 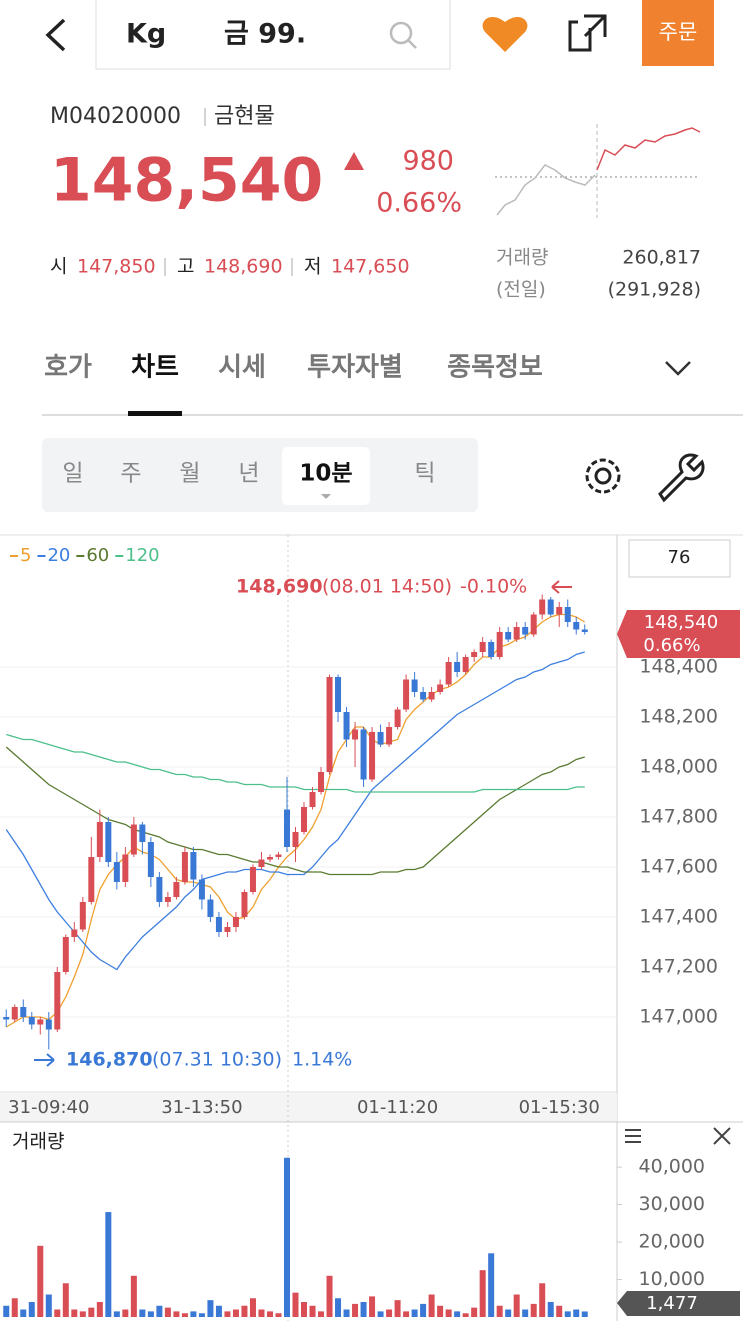 I want to click on period: 월, so click(x=189, y=474).